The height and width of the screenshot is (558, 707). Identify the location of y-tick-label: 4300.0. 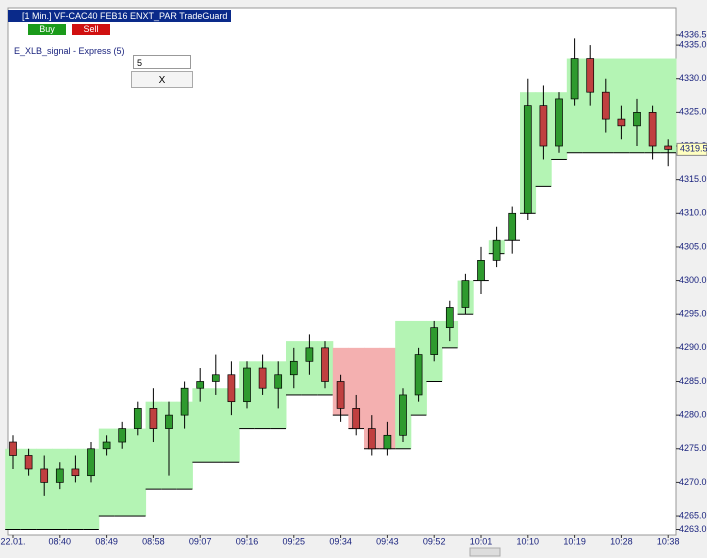
(693, 280).